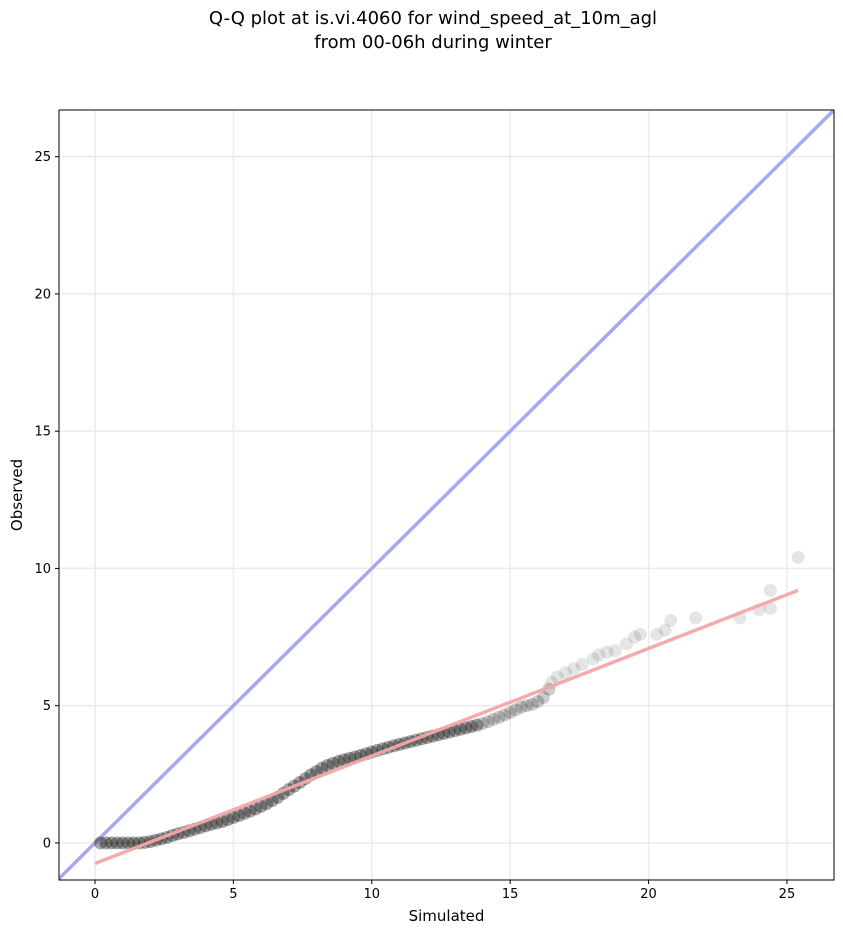  Describe the element at coordinates (46, 500) in the screenshot. I see `y-axis: 0 5 10 15 20 25` at that location.